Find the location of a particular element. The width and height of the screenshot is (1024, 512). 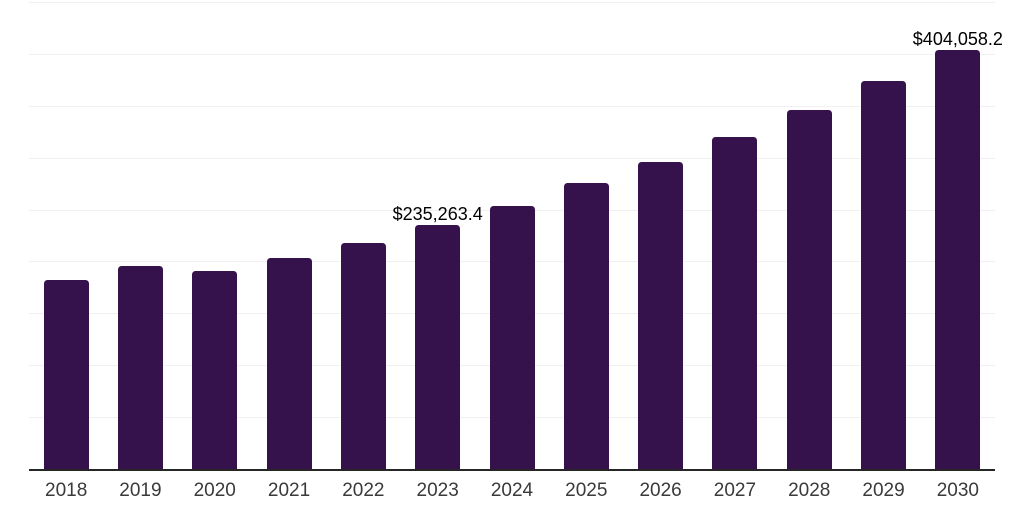

bar-2025 is located at coordinates (586, 326).